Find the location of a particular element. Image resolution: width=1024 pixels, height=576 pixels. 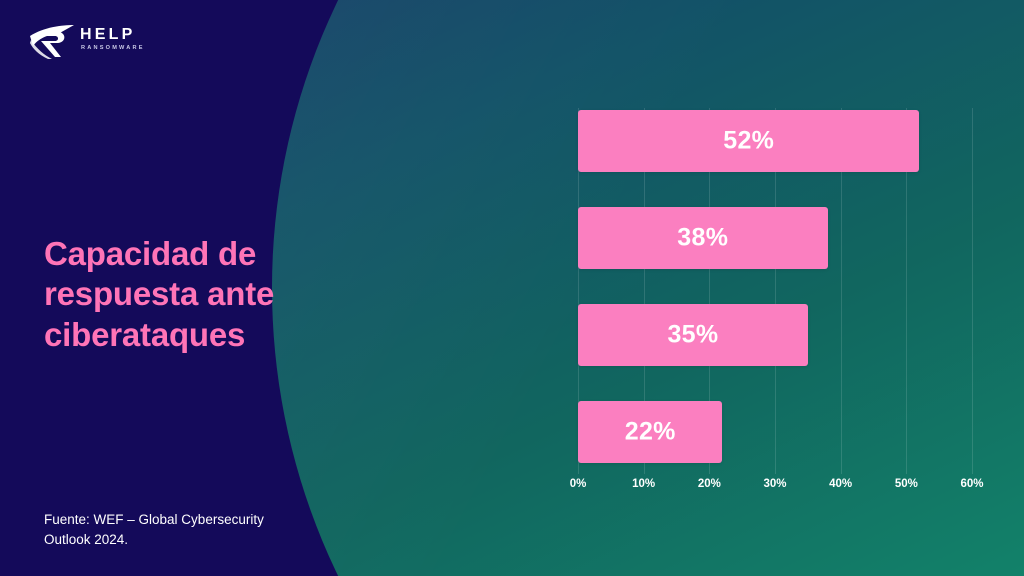

x-axis: 0% 10% 20% 30% 40% 50% 60% is located at coordinates (777, 487).